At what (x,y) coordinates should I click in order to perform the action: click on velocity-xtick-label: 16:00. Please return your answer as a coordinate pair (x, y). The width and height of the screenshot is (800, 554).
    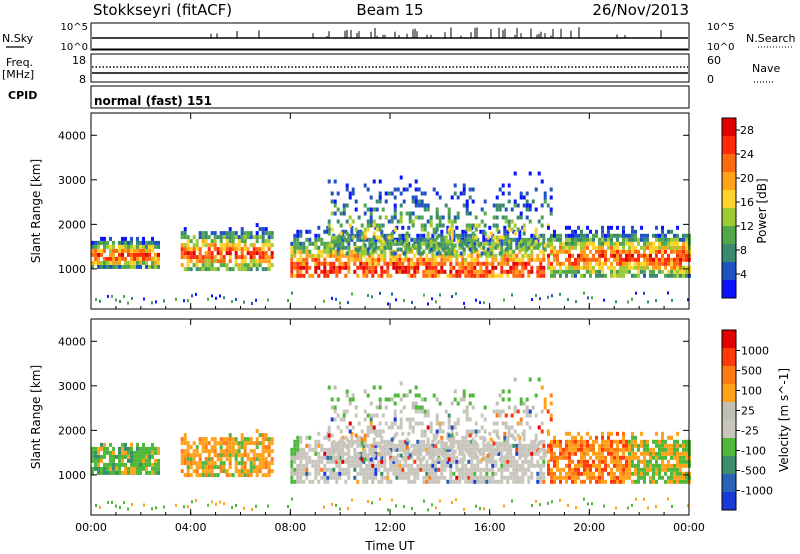
    Looking at the image, I should click on (490, 527).